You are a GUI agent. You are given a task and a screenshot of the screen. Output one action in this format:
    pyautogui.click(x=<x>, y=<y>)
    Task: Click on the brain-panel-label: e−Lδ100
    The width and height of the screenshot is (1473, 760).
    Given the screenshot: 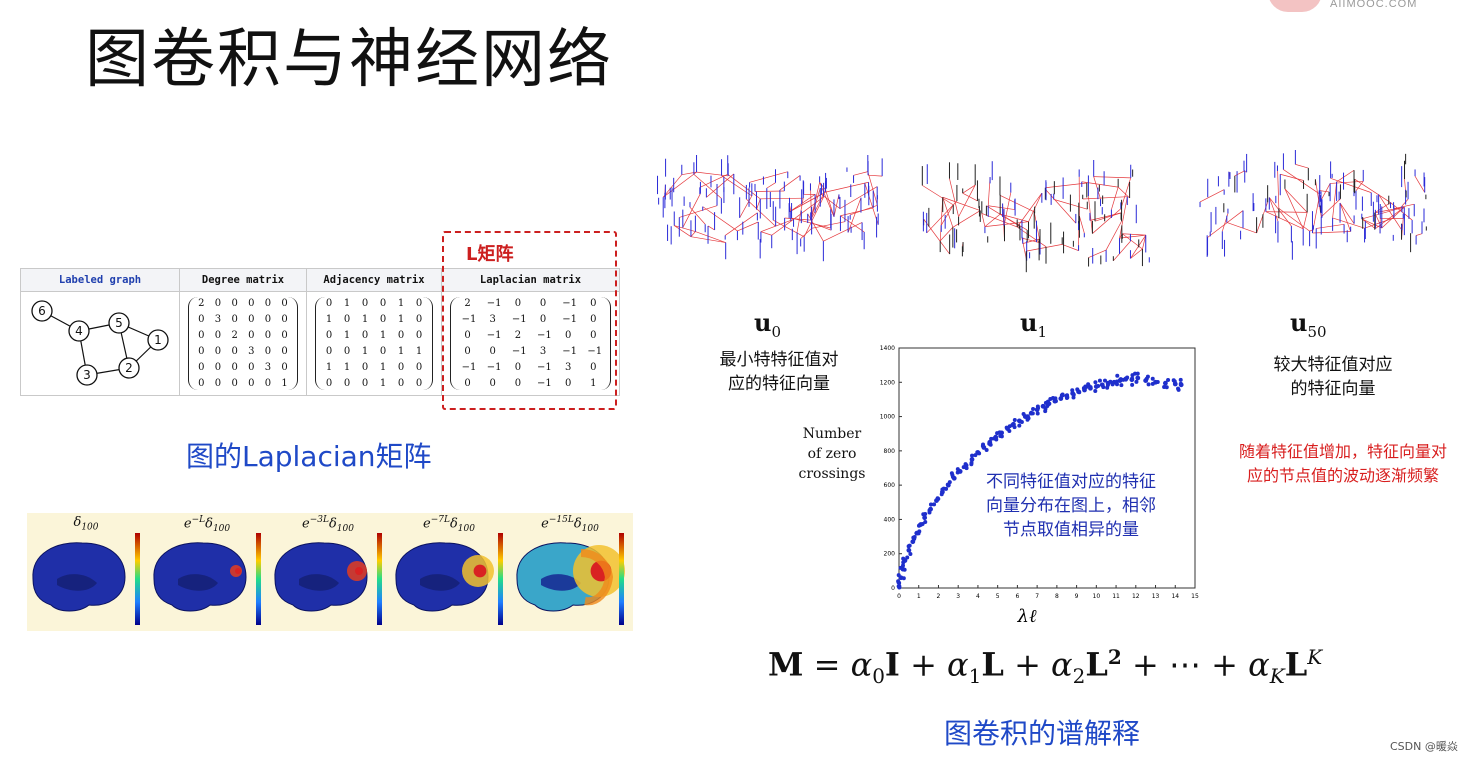 What is the action you would take?
    pyautogui.click(x=207, y=524)
    